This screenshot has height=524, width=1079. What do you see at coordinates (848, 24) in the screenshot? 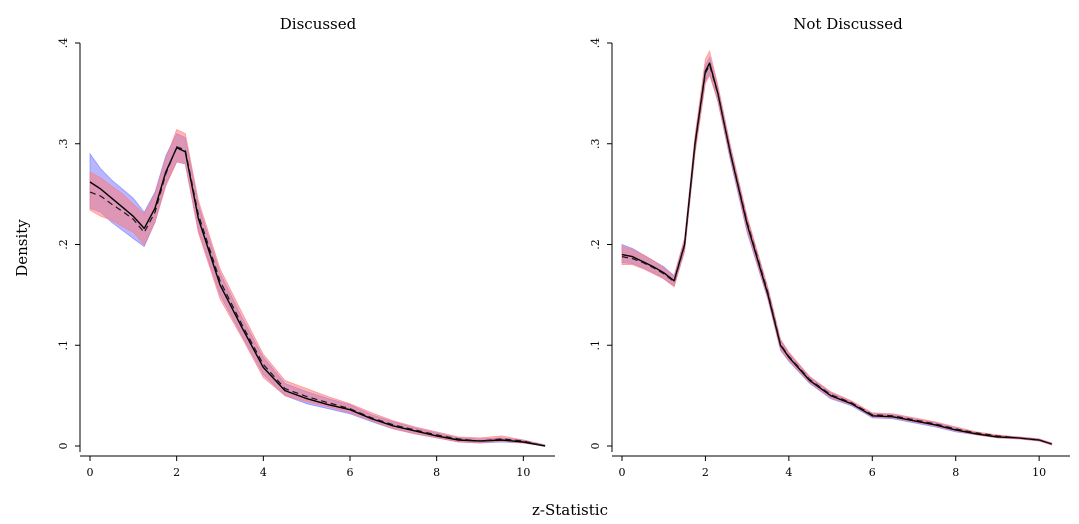
I see `panel-title-not-discussed: Not Discussed` at bounding box center [848, 24].